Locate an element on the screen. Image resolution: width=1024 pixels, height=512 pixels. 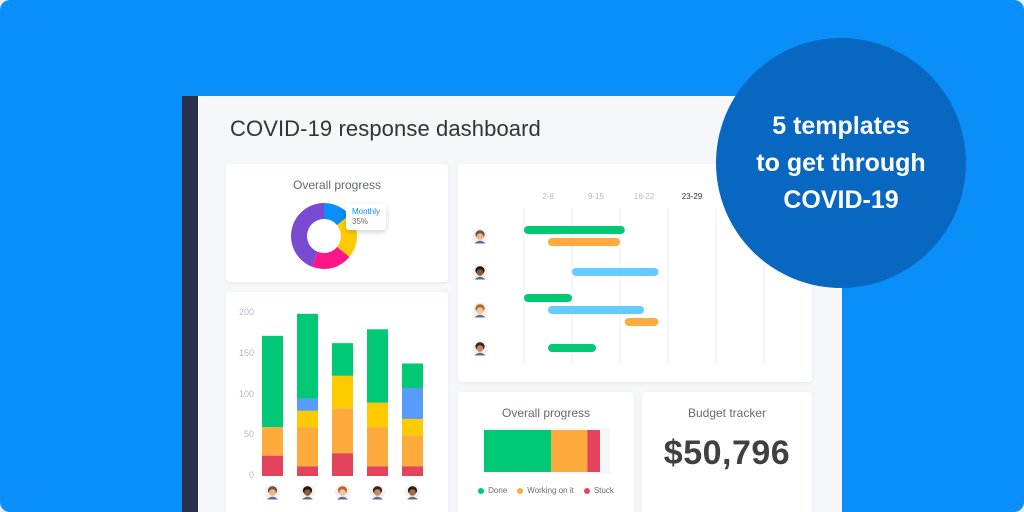
legend-label: Done is located at coordinates (498, 490).